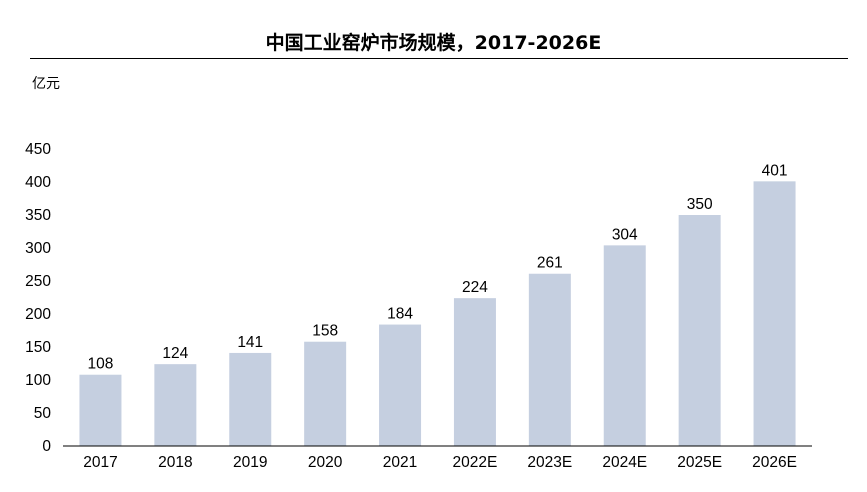 Image resolution: width=867 pixels, height=492 pixels. Describe the element at coordinates (38, 248) in the screenshot. I see `y-tick-label: 300` at that location.